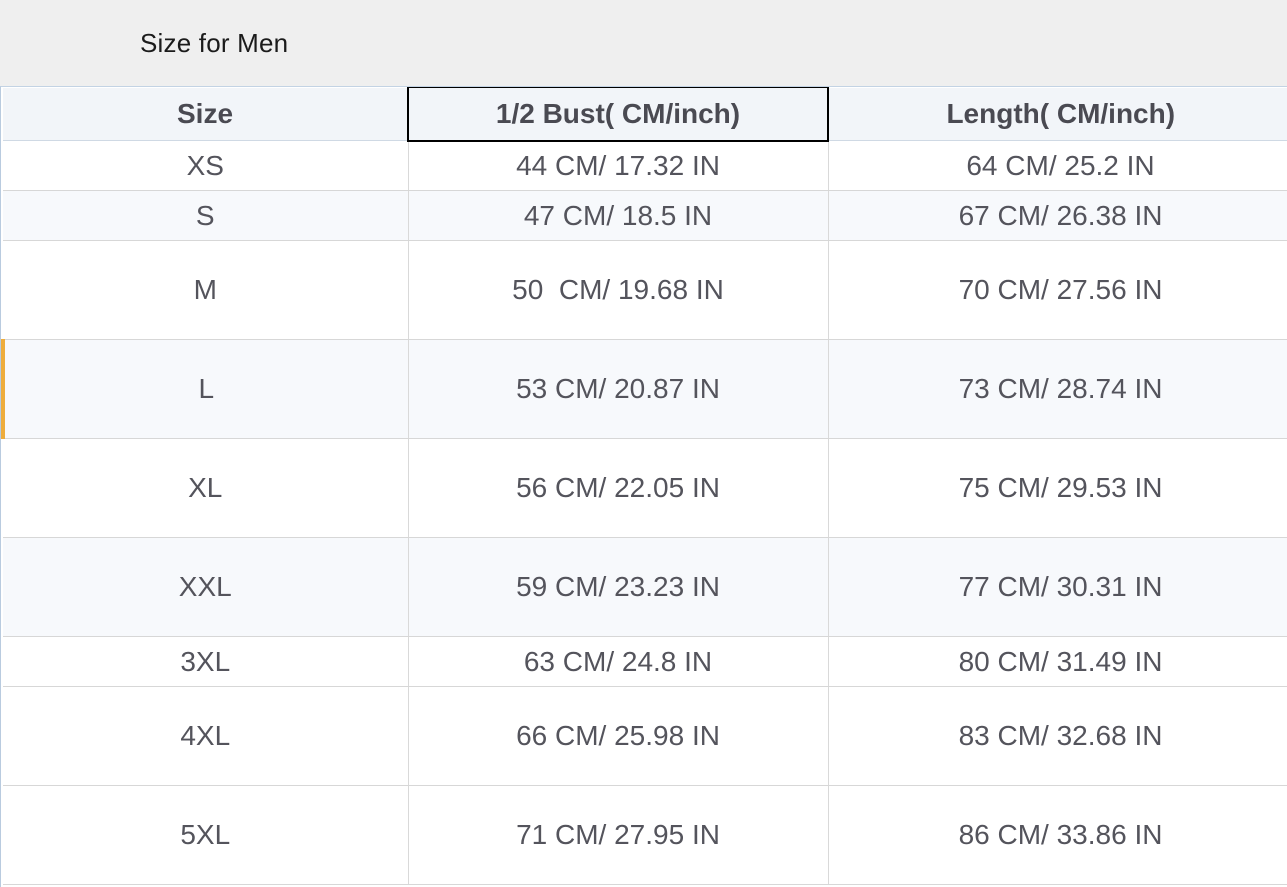 This screenshot has width=1287, height=887. What do you see at coordinates (206, 736) in the screenshot?
I see `cell-size: 4XL` at bounding box center [206, 736].